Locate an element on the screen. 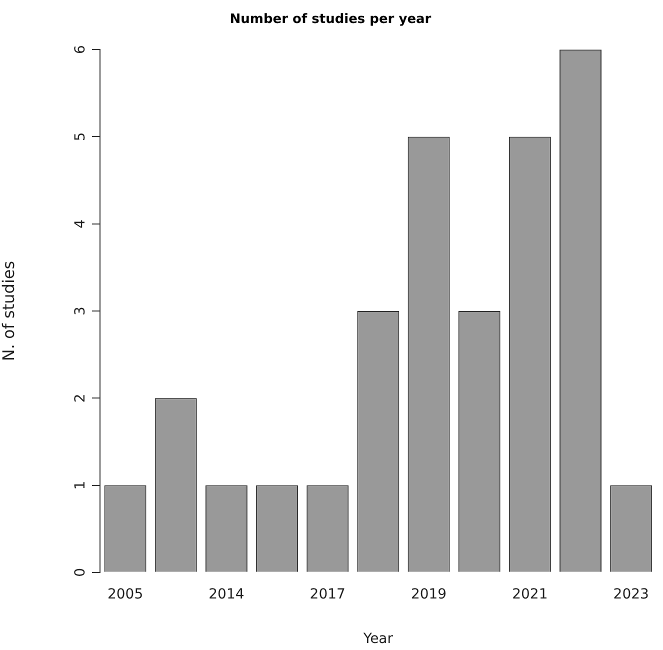 The image size is (663, 650). y-tick-label: 5 is located at coordinates (80, 137).